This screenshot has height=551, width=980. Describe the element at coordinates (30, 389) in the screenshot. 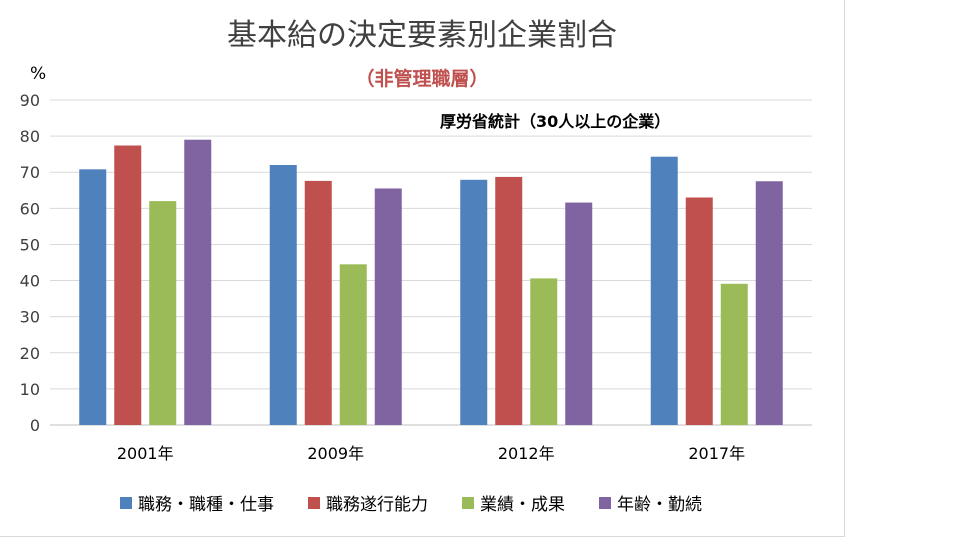

I see `y-tick-label: 10` at that location.